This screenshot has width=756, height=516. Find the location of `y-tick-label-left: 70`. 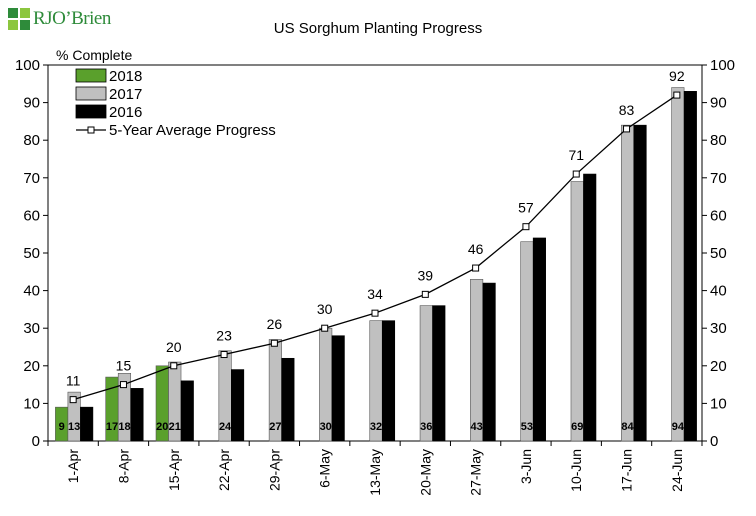

y-tick-label-left: 70 is located at coordinates (31, 178).